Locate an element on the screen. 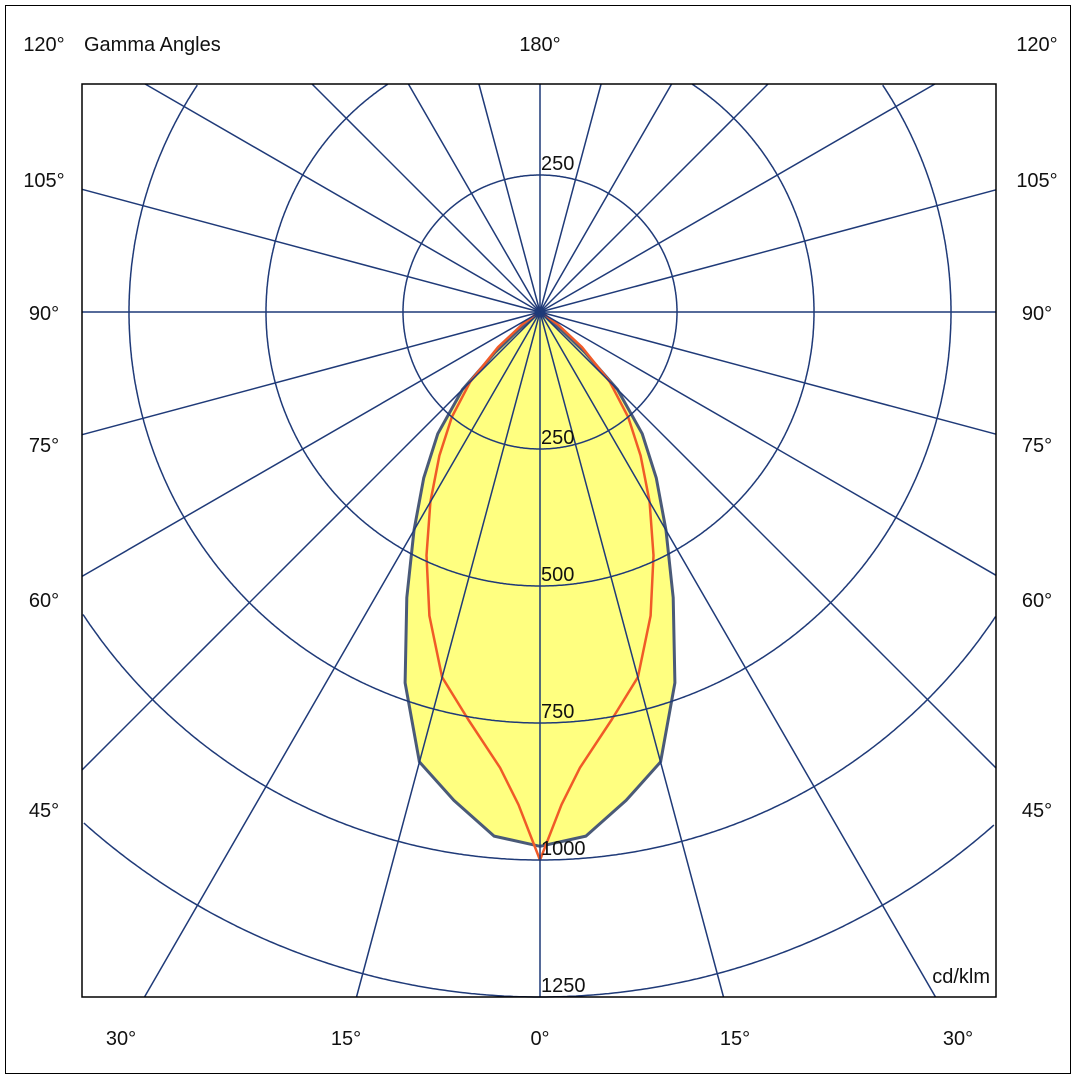 This screenshot has width=1077, height=1080. angle-label-right: 60° is located at coordinates (1037, 601).